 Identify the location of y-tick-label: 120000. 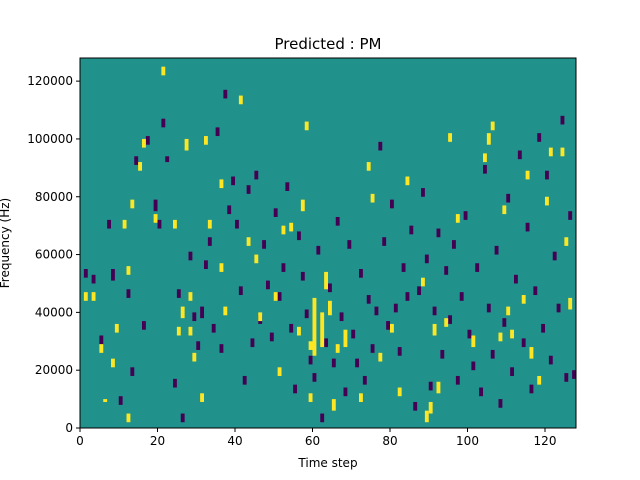
(50, 81).